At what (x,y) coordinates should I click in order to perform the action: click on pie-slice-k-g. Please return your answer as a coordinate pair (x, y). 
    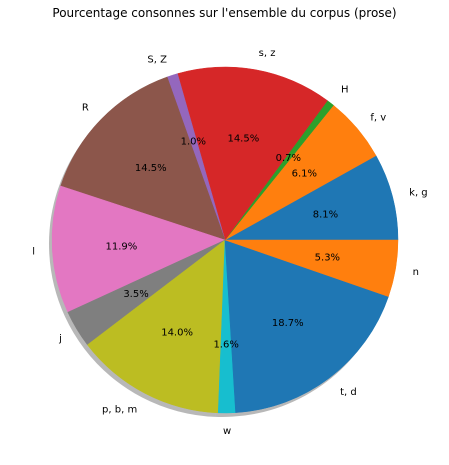
    Looking at the image, I should click on (311, 198).